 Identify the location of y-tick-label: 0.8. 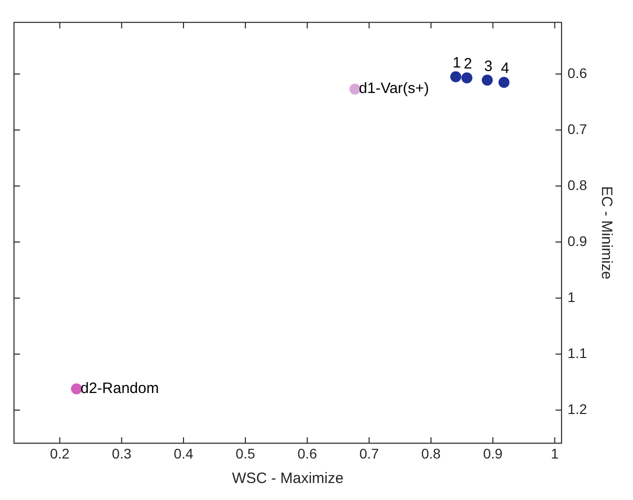
(578, 184).